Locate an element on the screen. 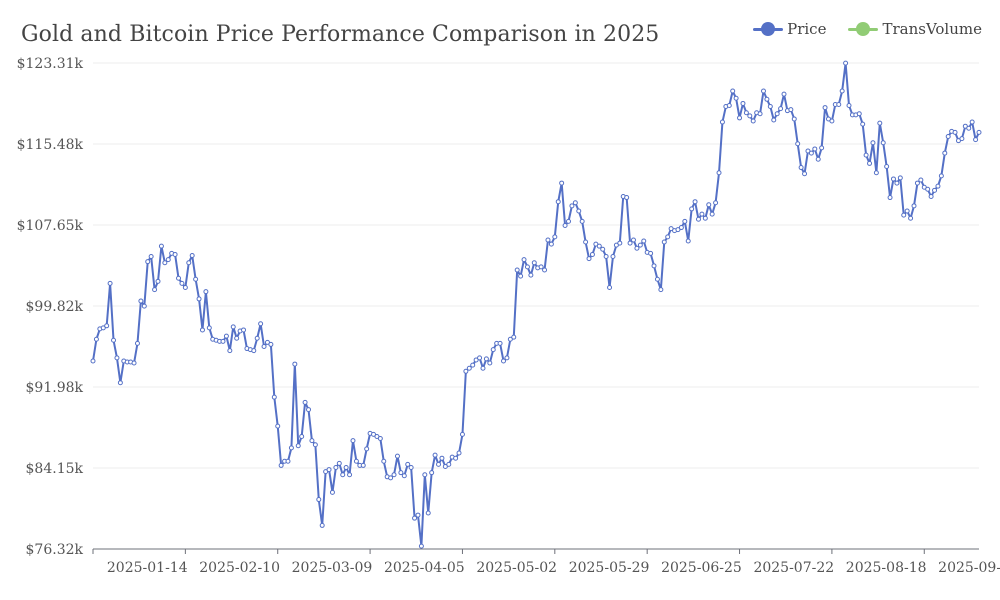 The image size is (1000, 600). x-tick-label: 2025-05-02 is located at coordinates (516, 568).